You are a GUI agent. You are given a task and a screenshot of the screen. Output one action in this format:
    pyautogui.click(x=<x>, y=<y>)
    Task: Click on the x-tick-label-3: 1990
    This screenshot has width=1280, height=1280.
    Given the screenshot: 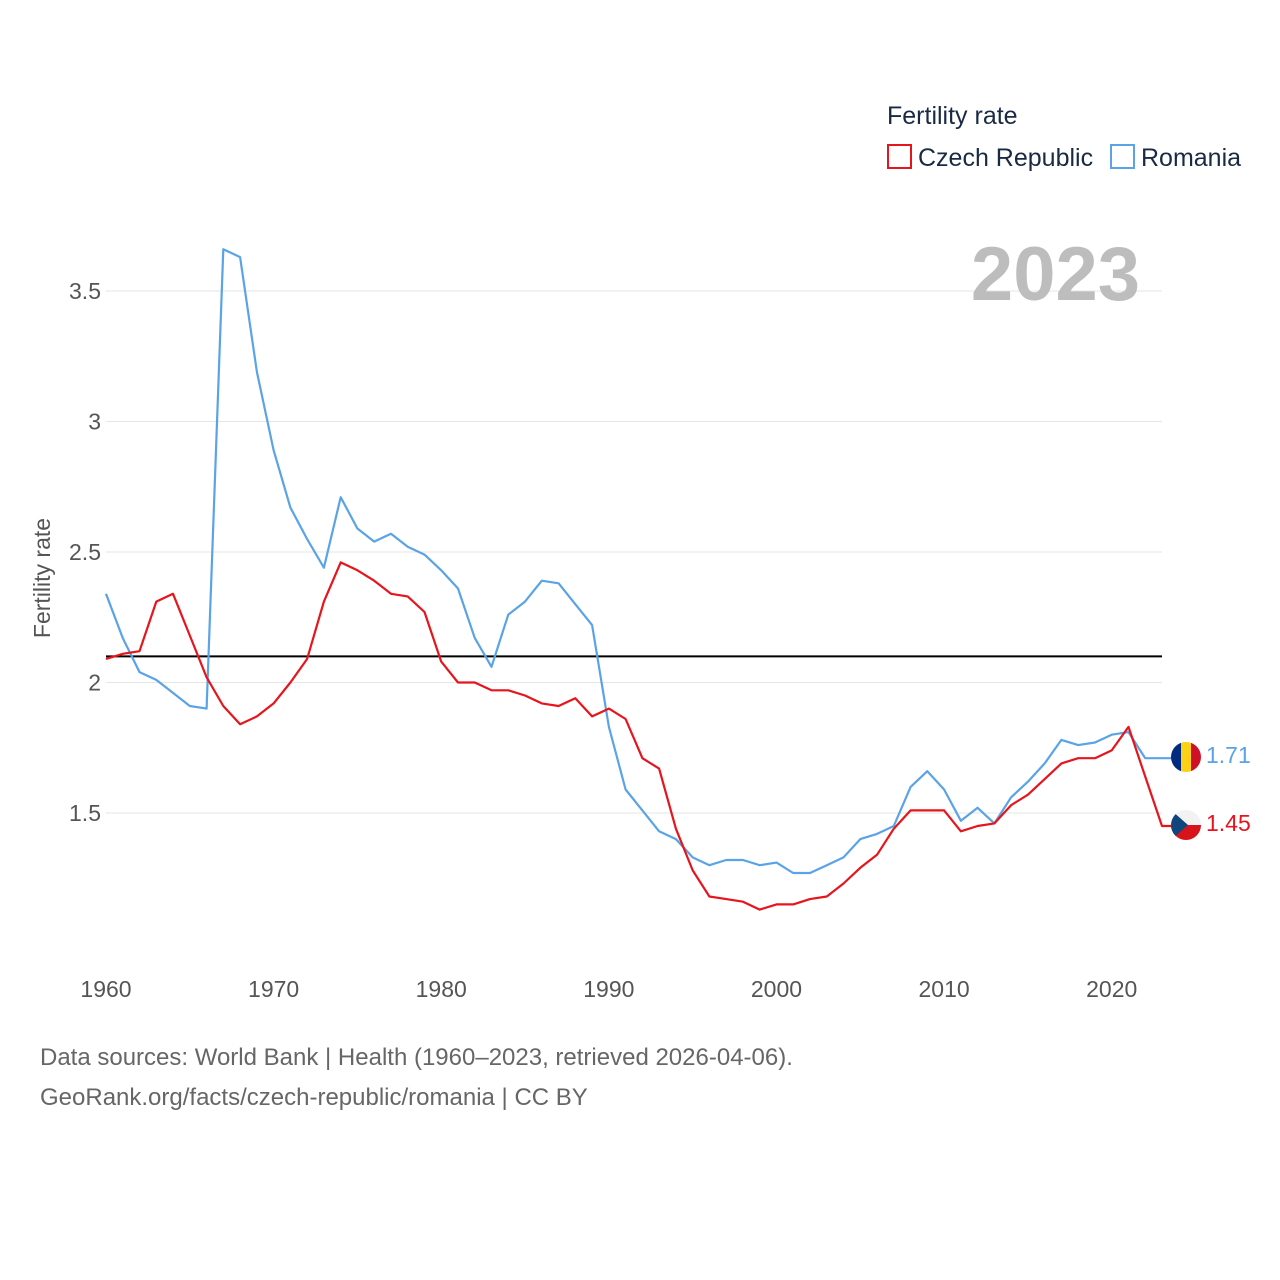 What is the action you would take?
    pyautogui.click(x=608, y=989)
    